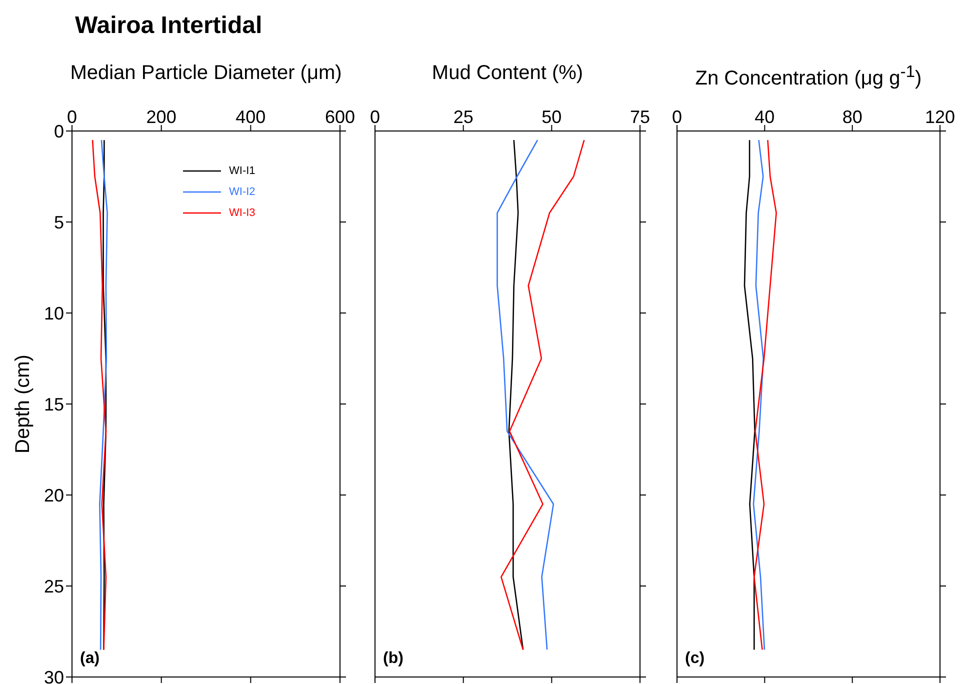 This screenshot has width=960, height=684. I want to click on y-tick-label: 15, so click(54, 404).